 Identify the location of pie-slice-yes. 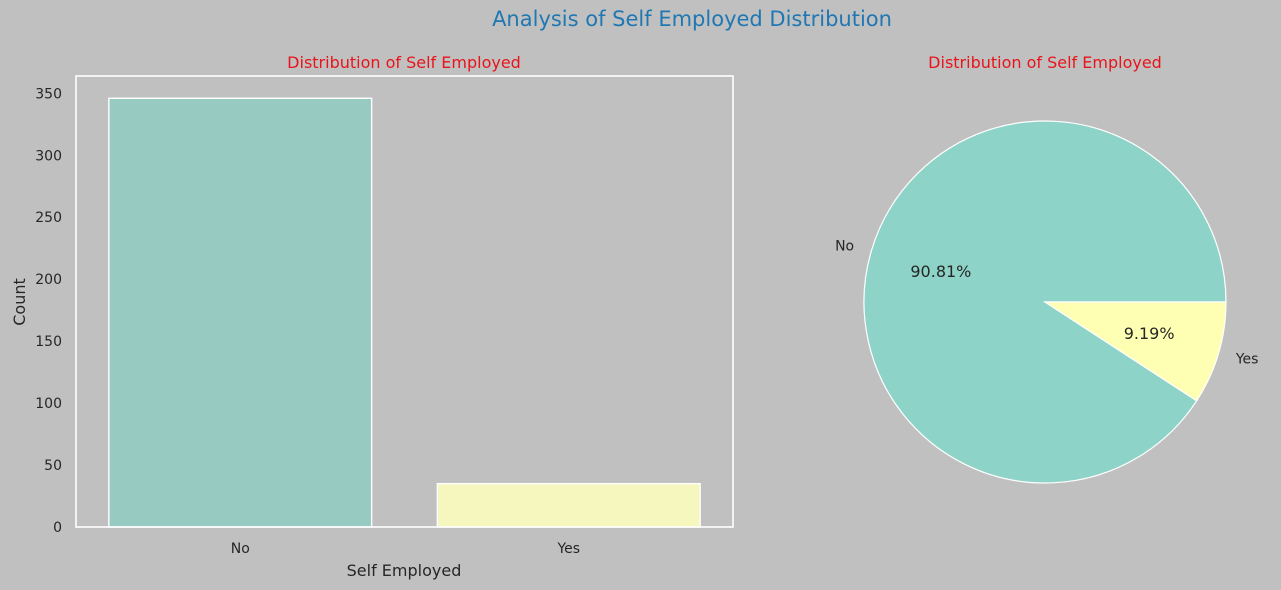
(1134, 351).